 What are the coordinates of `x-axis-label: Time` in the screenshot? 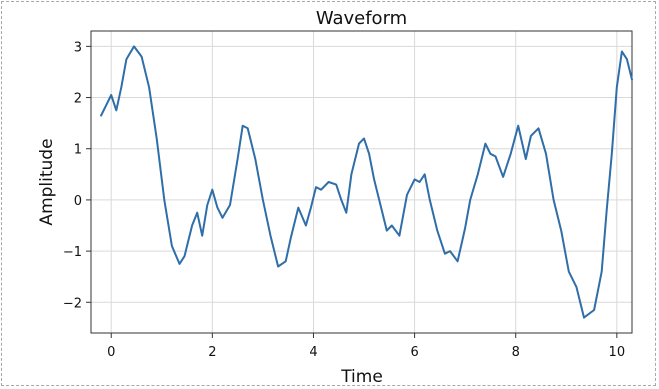 It's located at (361, 377).